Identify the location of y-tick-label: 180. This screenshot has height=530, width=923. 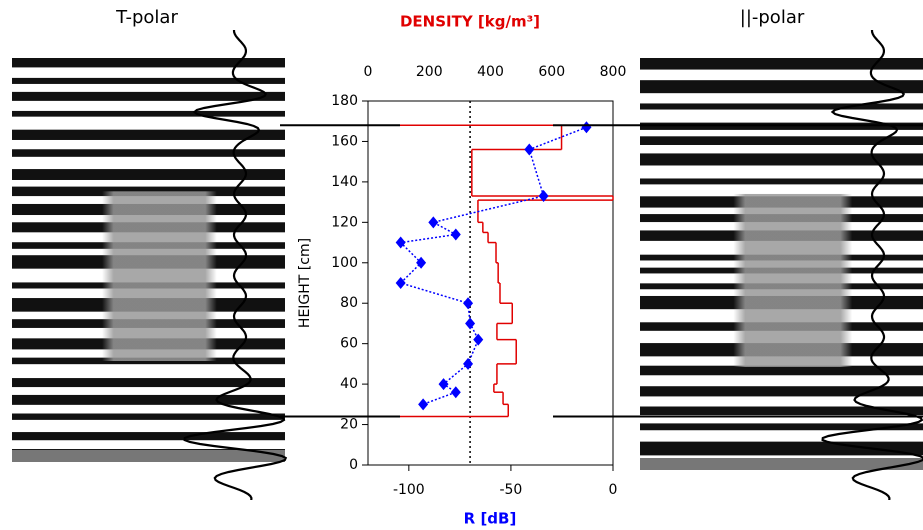
(344, 101).